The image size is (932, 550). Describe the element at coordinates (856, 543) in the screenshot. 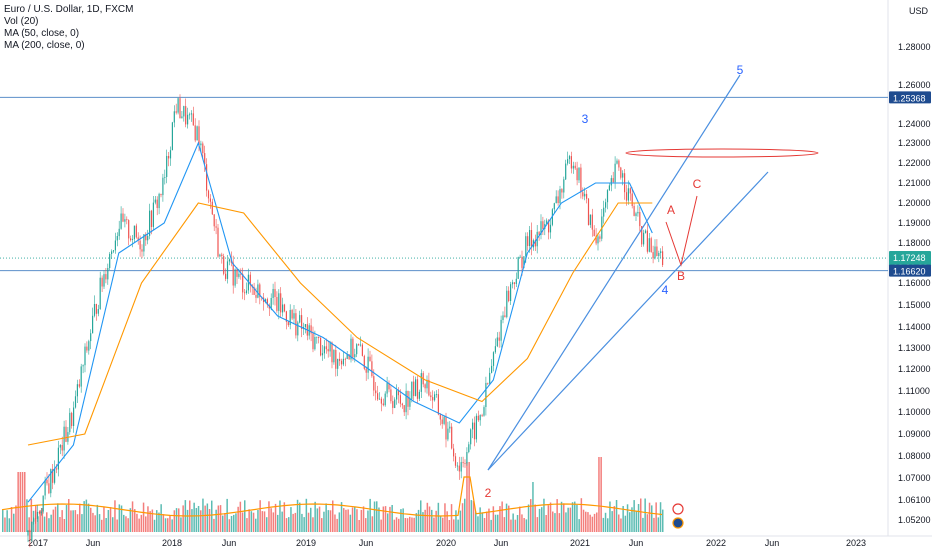

I see `x-tick-label: 2023` at that location.